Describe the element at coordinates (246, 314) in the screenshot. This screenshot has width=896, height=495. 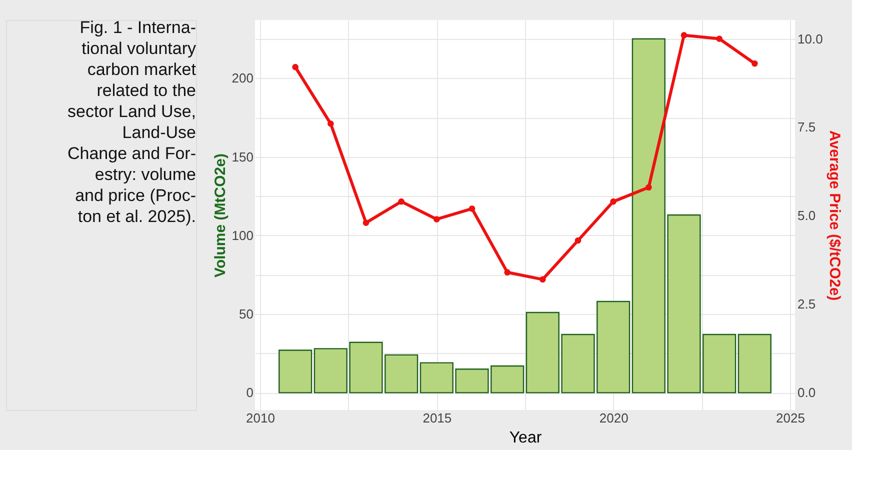
I see `y-tick-label: 50` at that location.